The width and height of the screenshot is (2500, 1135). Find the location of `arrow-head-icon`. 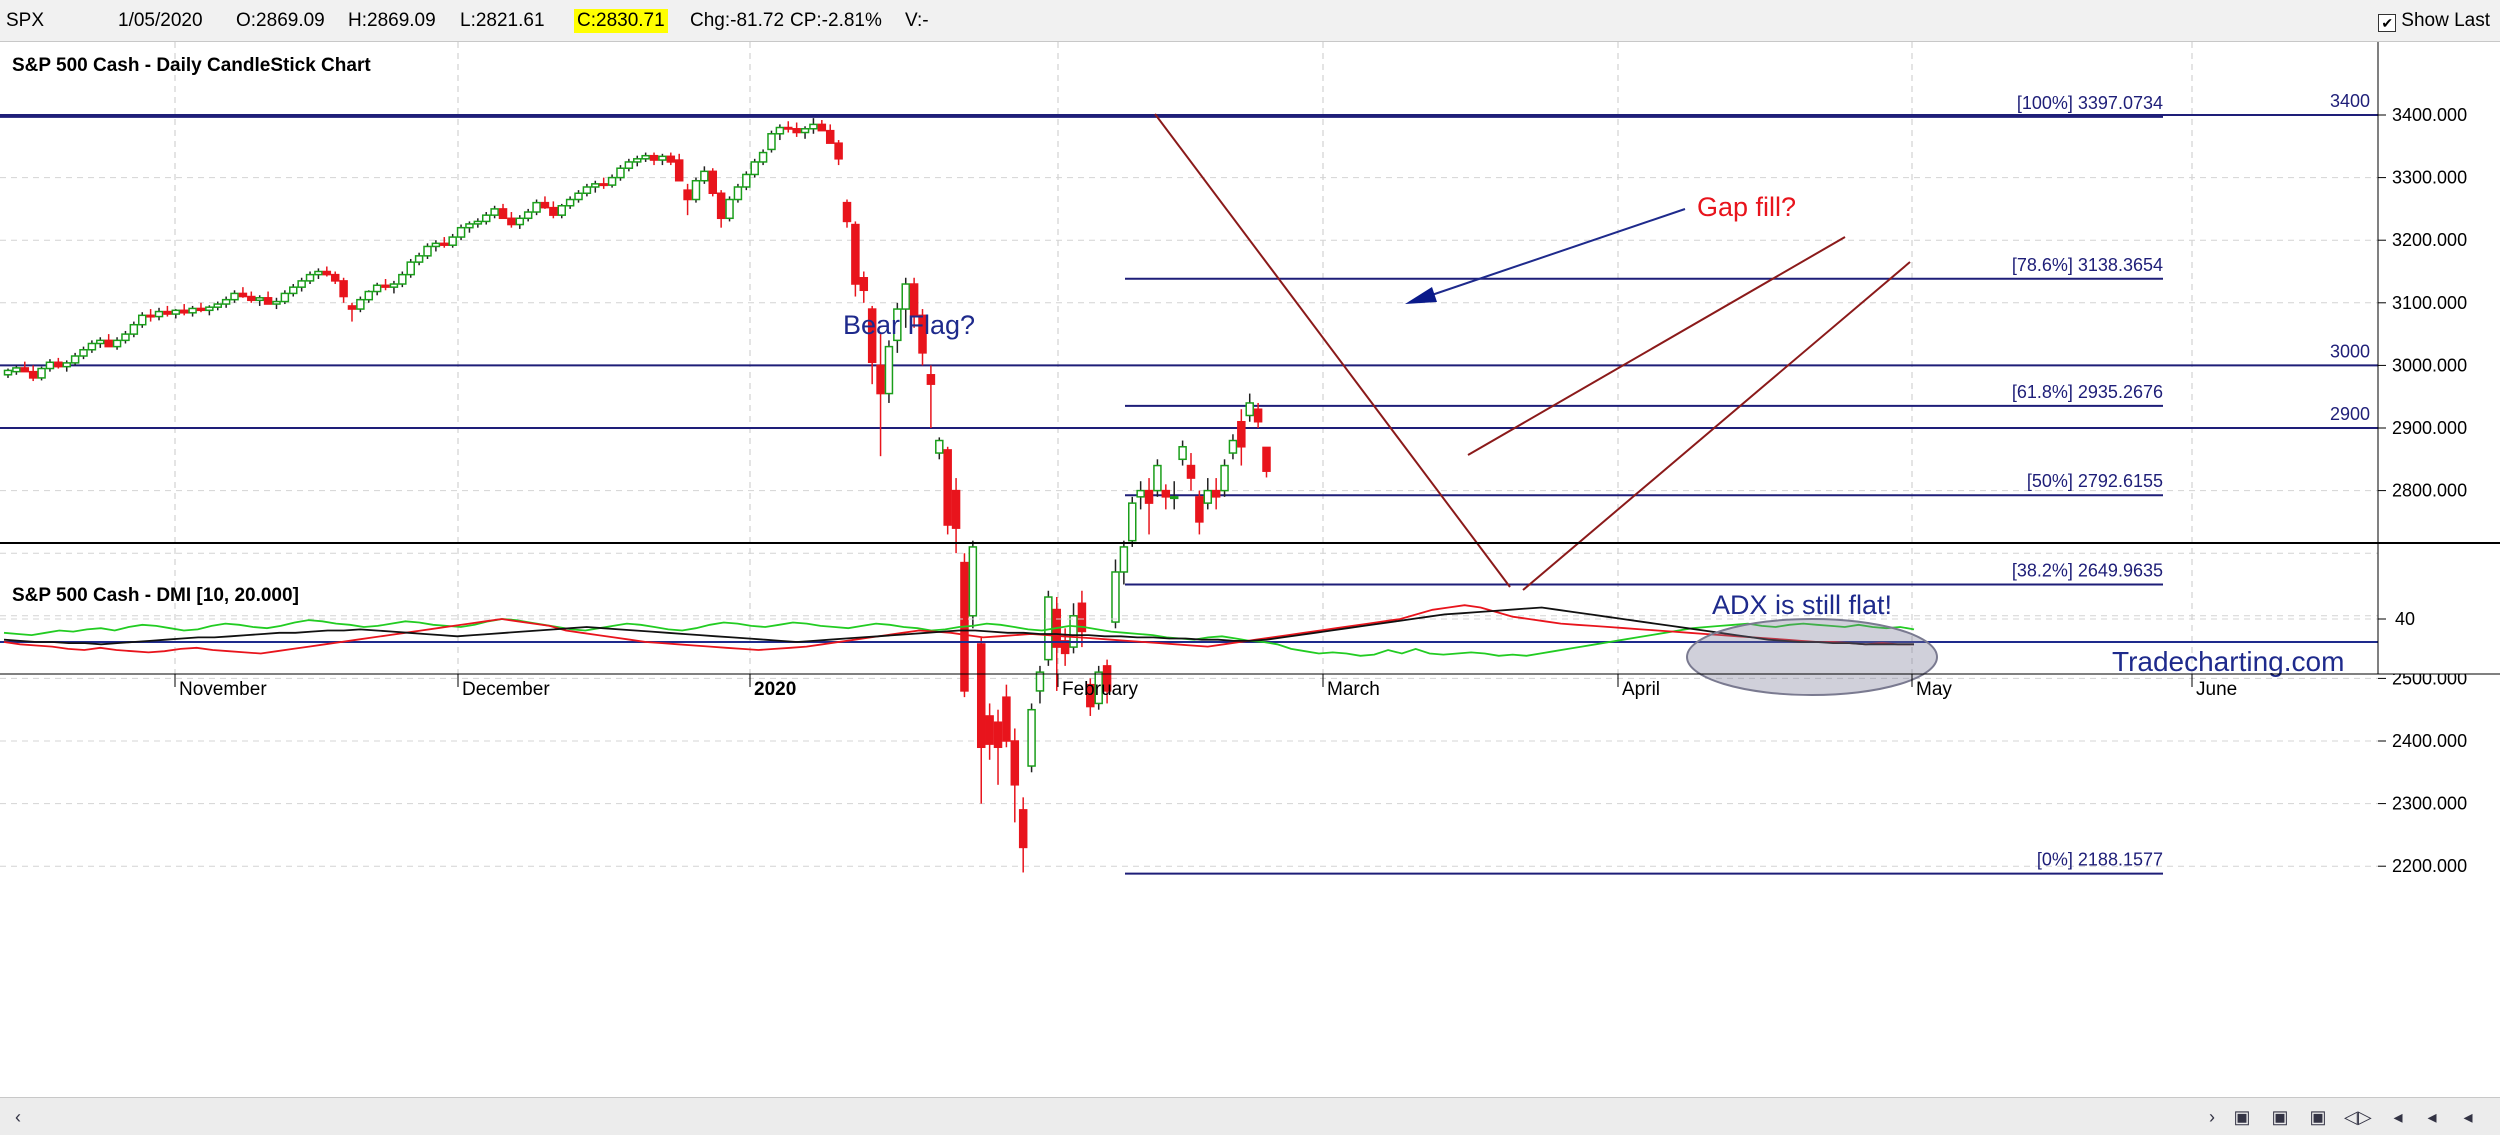

arrow-head-icon is located at coordinates (1421, 295).